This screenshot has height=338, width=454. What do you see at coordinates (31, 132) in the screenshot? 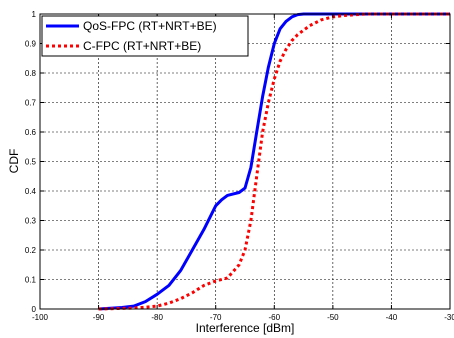
I see `y-tick-label: 0.6` at bounding box center [31, 132].